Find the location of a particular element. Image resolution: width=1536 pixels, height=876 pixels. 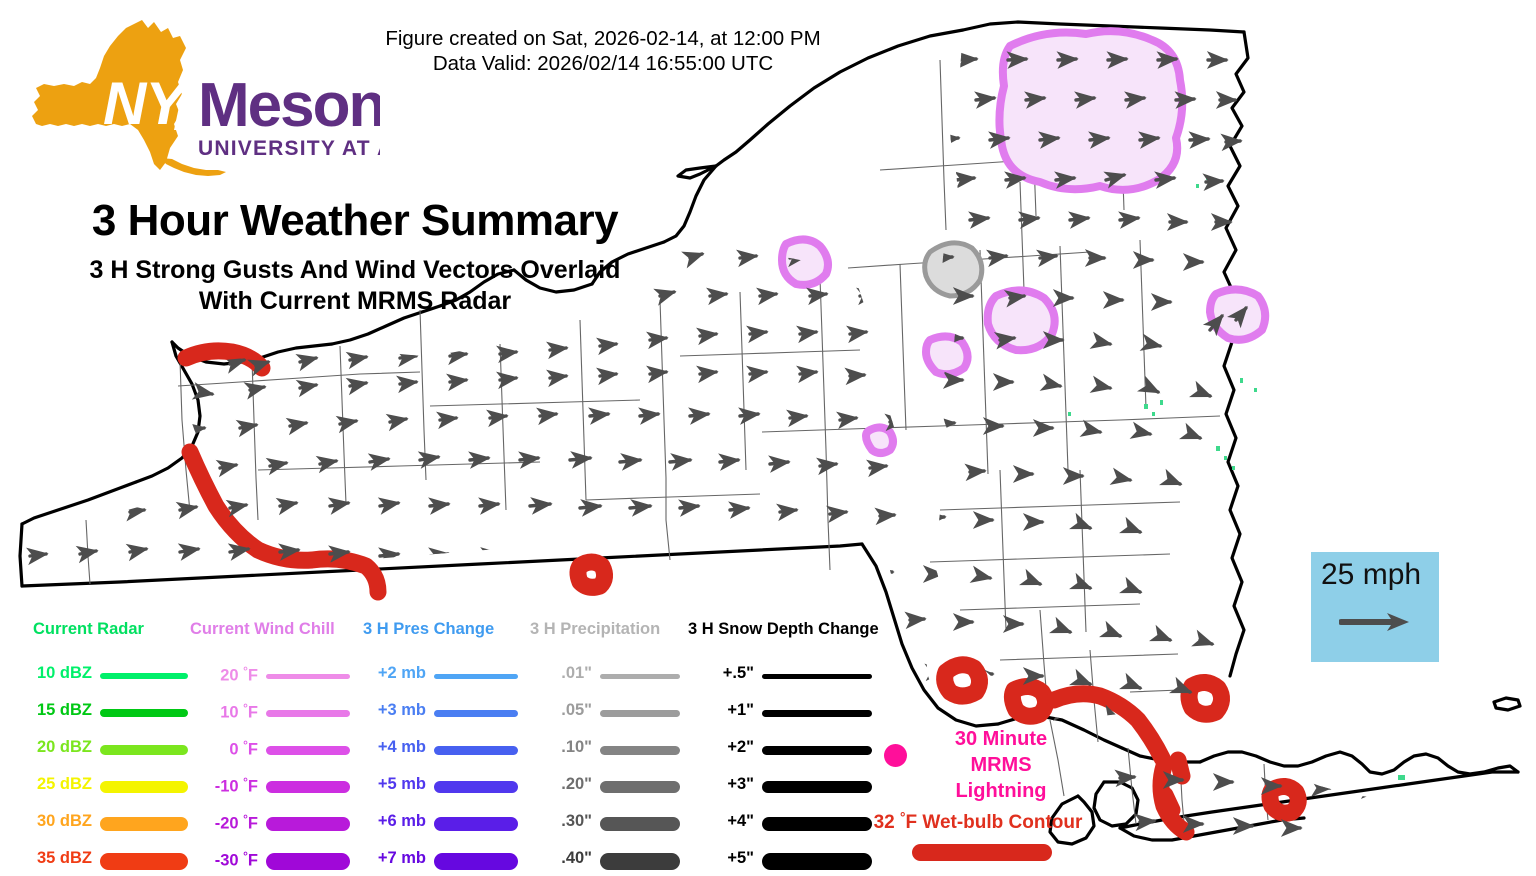

page-title: 3 Hour Weather Summary is located at coordinates (355, 220).